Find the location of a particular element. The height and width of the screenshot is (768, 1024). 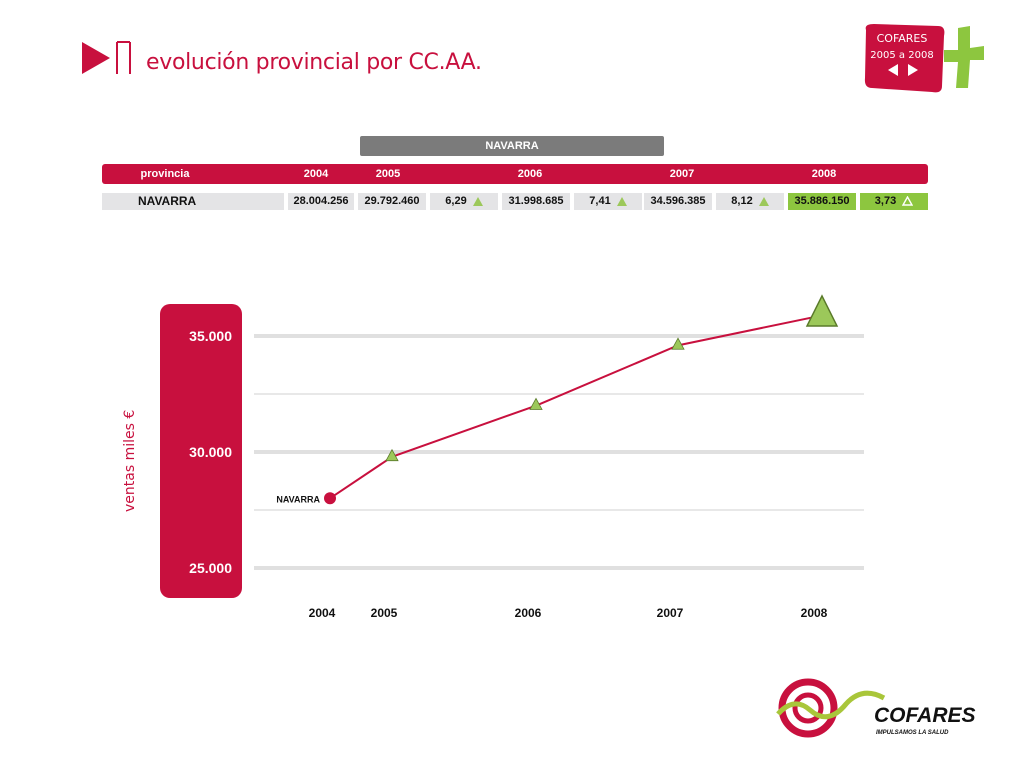

data-point-2007 is located at coordinates (678, 343).